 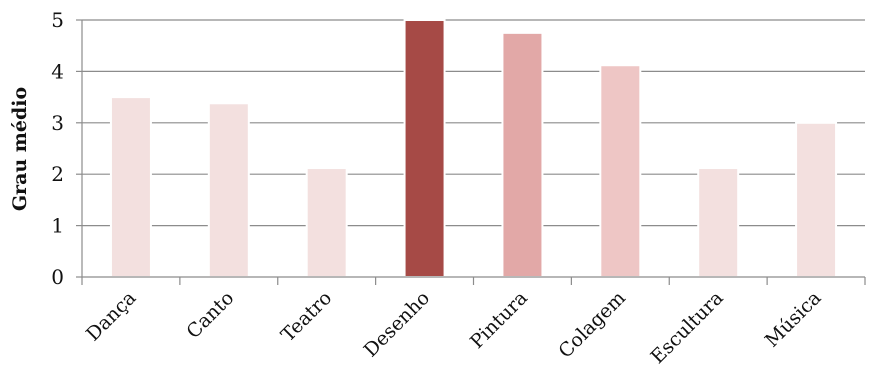 I want to click on x-category-label: Pintura, so click(x=499, y=320).